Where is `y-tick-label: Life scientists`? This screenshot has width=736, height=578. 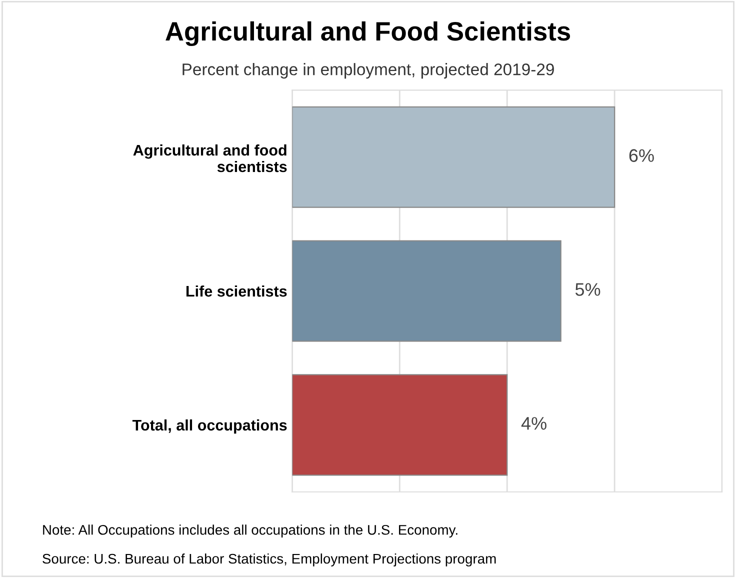
y-tick-label: Life scientists is located at coordinates (236, 291).